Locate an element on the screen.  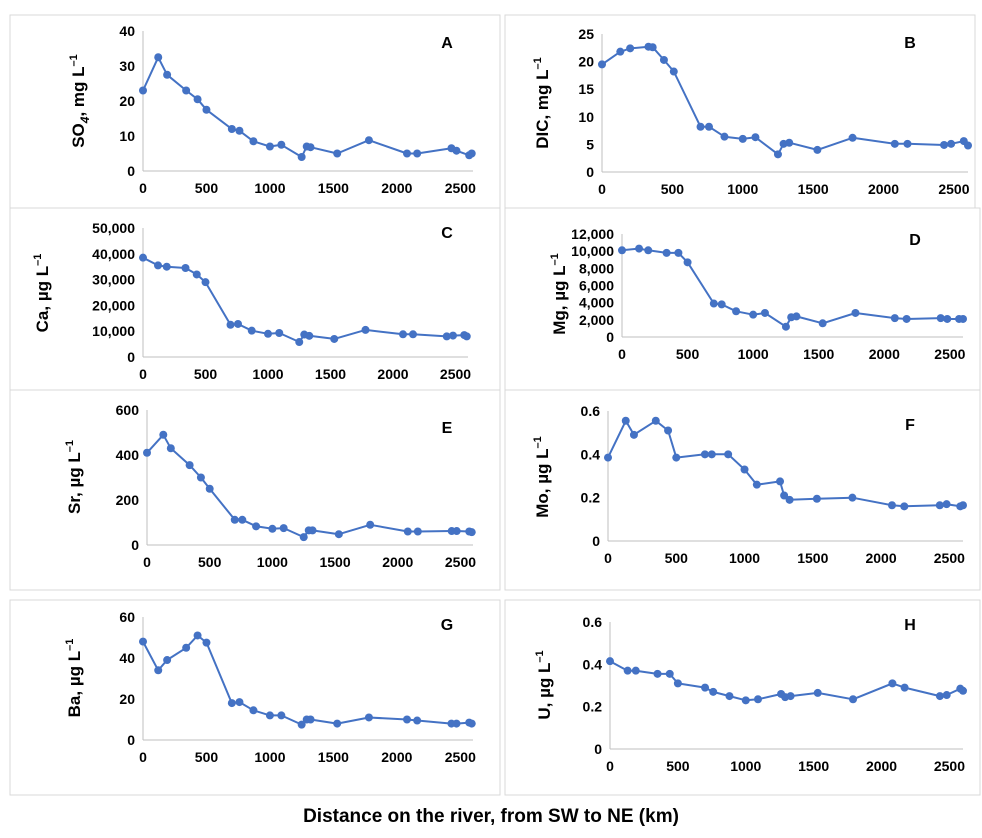
y-tick-label: 20 is located at coordinates (586, 62).